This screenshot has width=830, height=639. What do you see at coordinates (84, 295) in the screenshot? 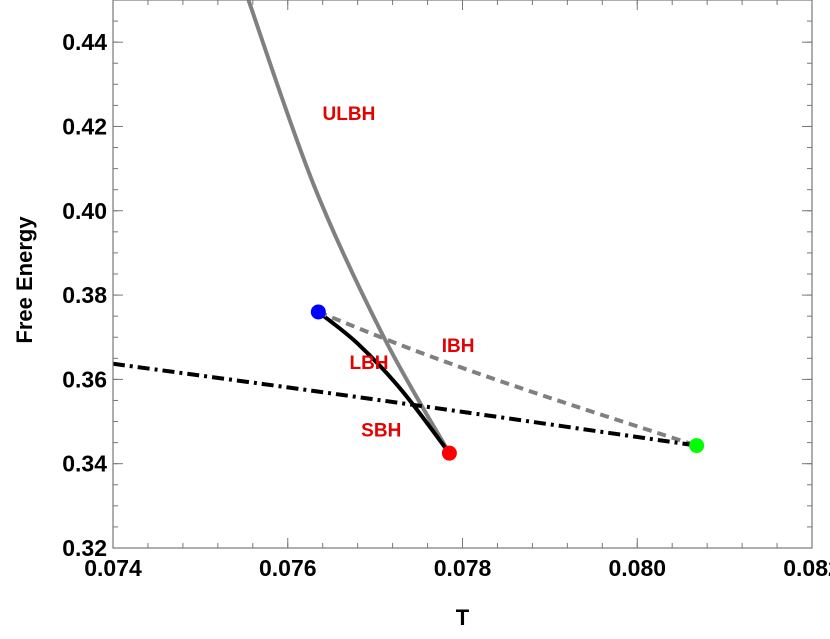
I see `y-tick-label: 0.38` at bounding box center [84, 295].